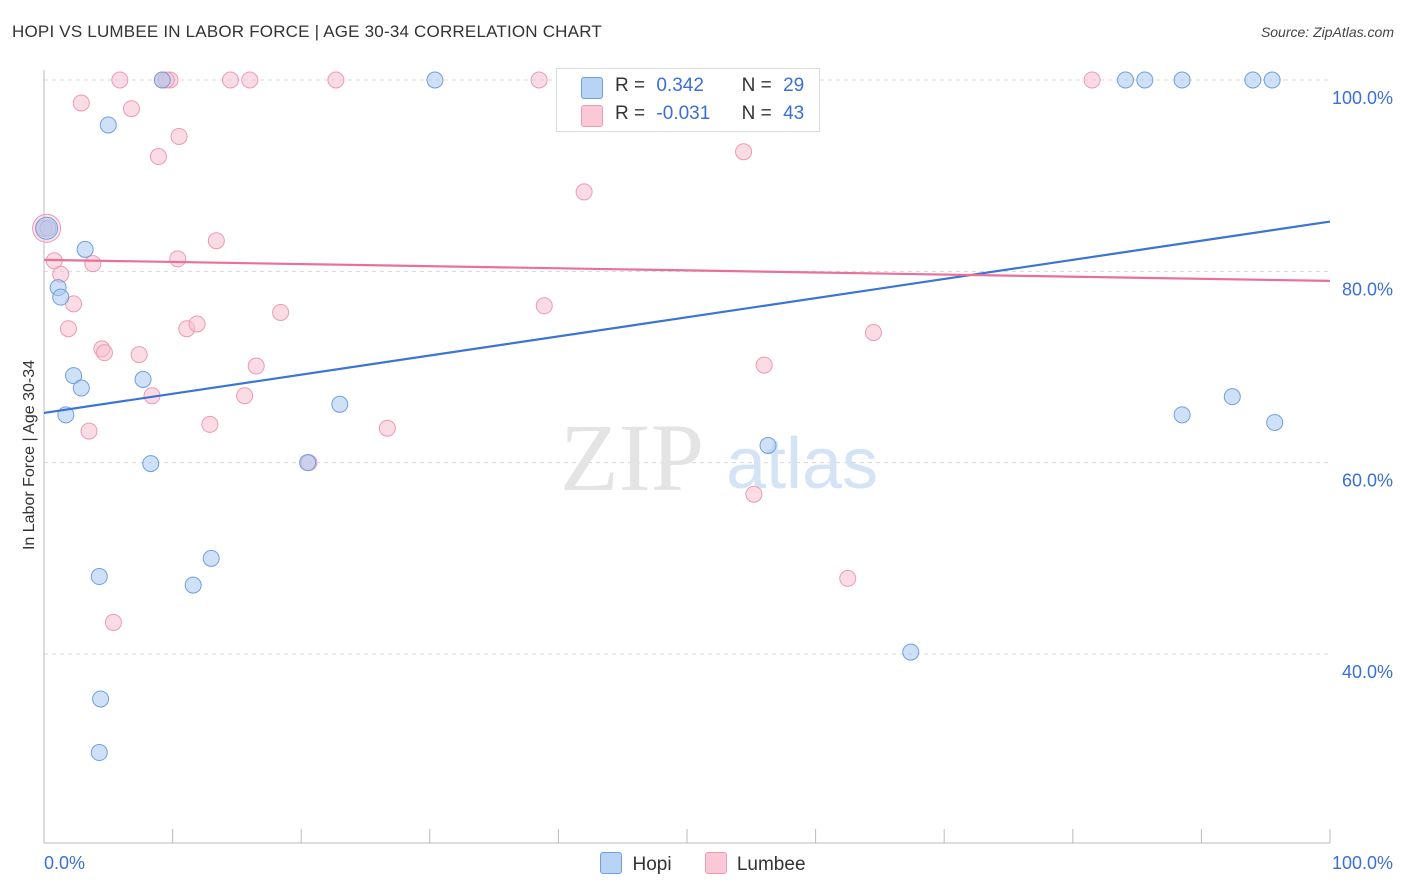 This screenshot has width=1406, height=892. Describe the element at coordinates (715, 863) in the screenshot. I see `lumbee-legend-swatch` at that location.